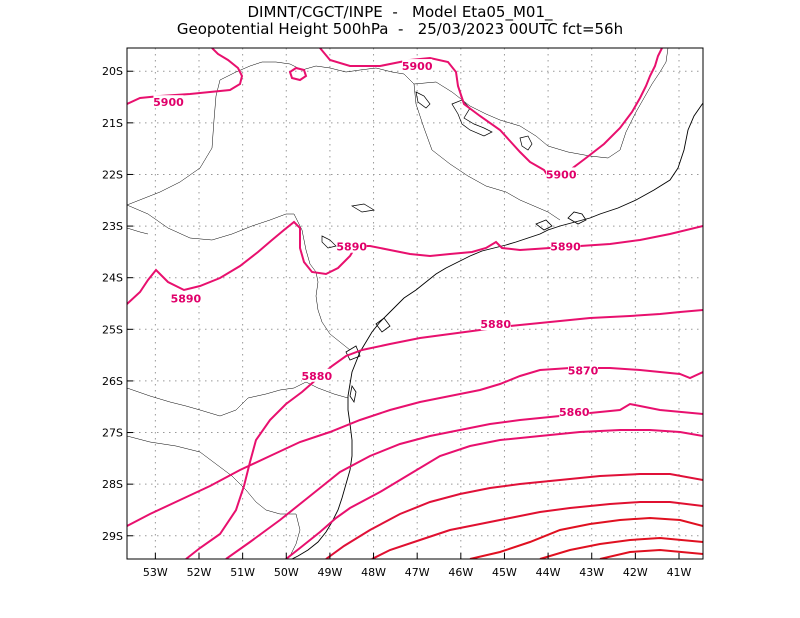  I want to click on bay-guanabara, so click(561, 221).